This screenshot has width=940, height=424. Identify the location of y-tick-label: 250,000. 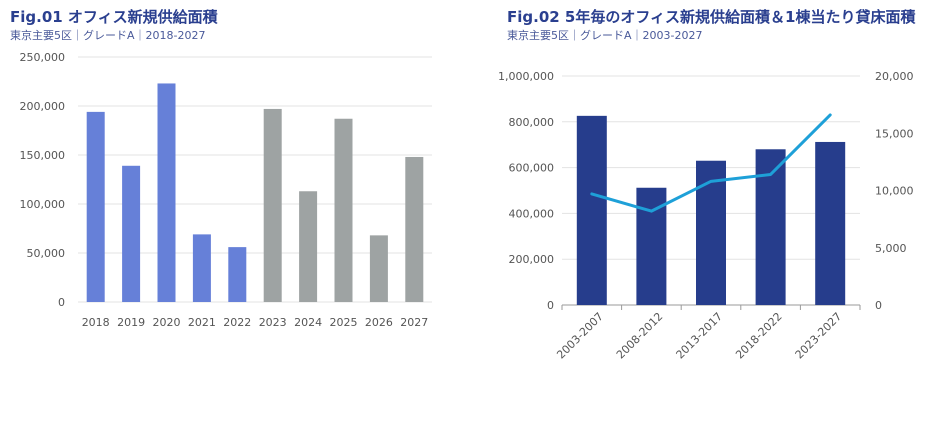
(43, 57).